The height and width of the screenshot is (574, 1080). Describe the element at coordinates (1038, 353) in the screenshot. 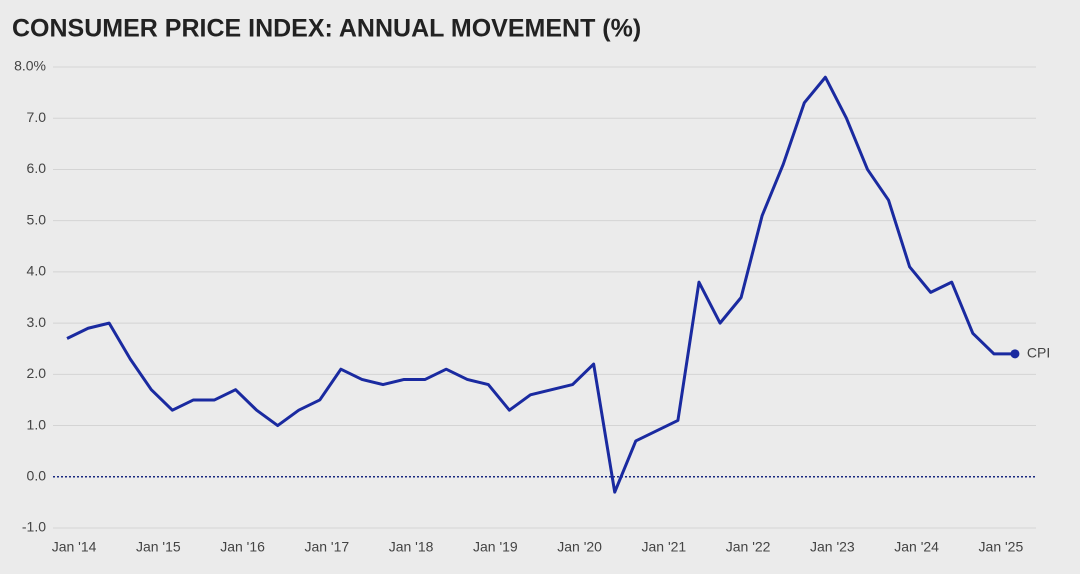

I see `series-label: CPI` at that location.